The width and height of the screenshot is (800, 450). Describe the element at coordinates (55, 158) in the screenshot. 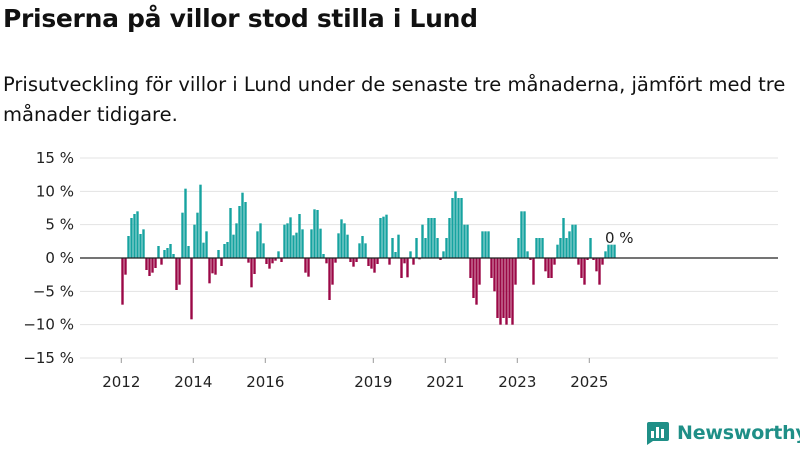

I see `y-tick-label: 15 %` at that location.